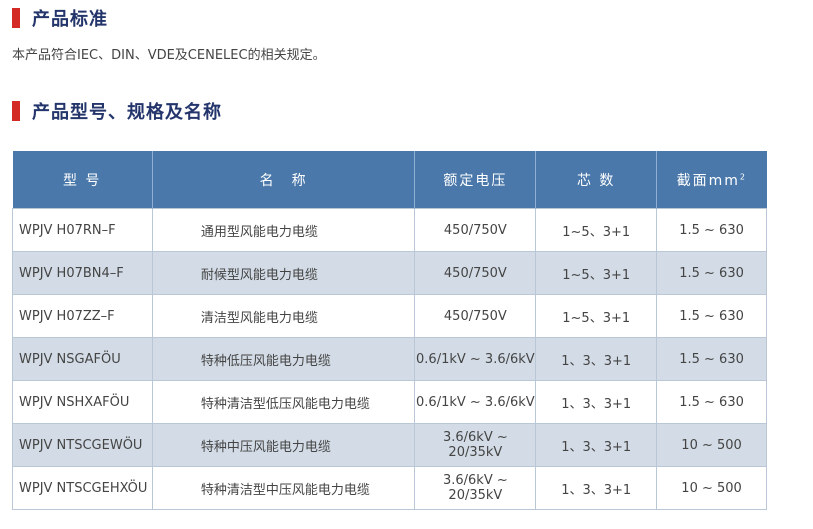  Describe the element at coordinates (82, 402) in the screenshot. I see `cell-model: WPJV NSHXAFÖU` at that location.